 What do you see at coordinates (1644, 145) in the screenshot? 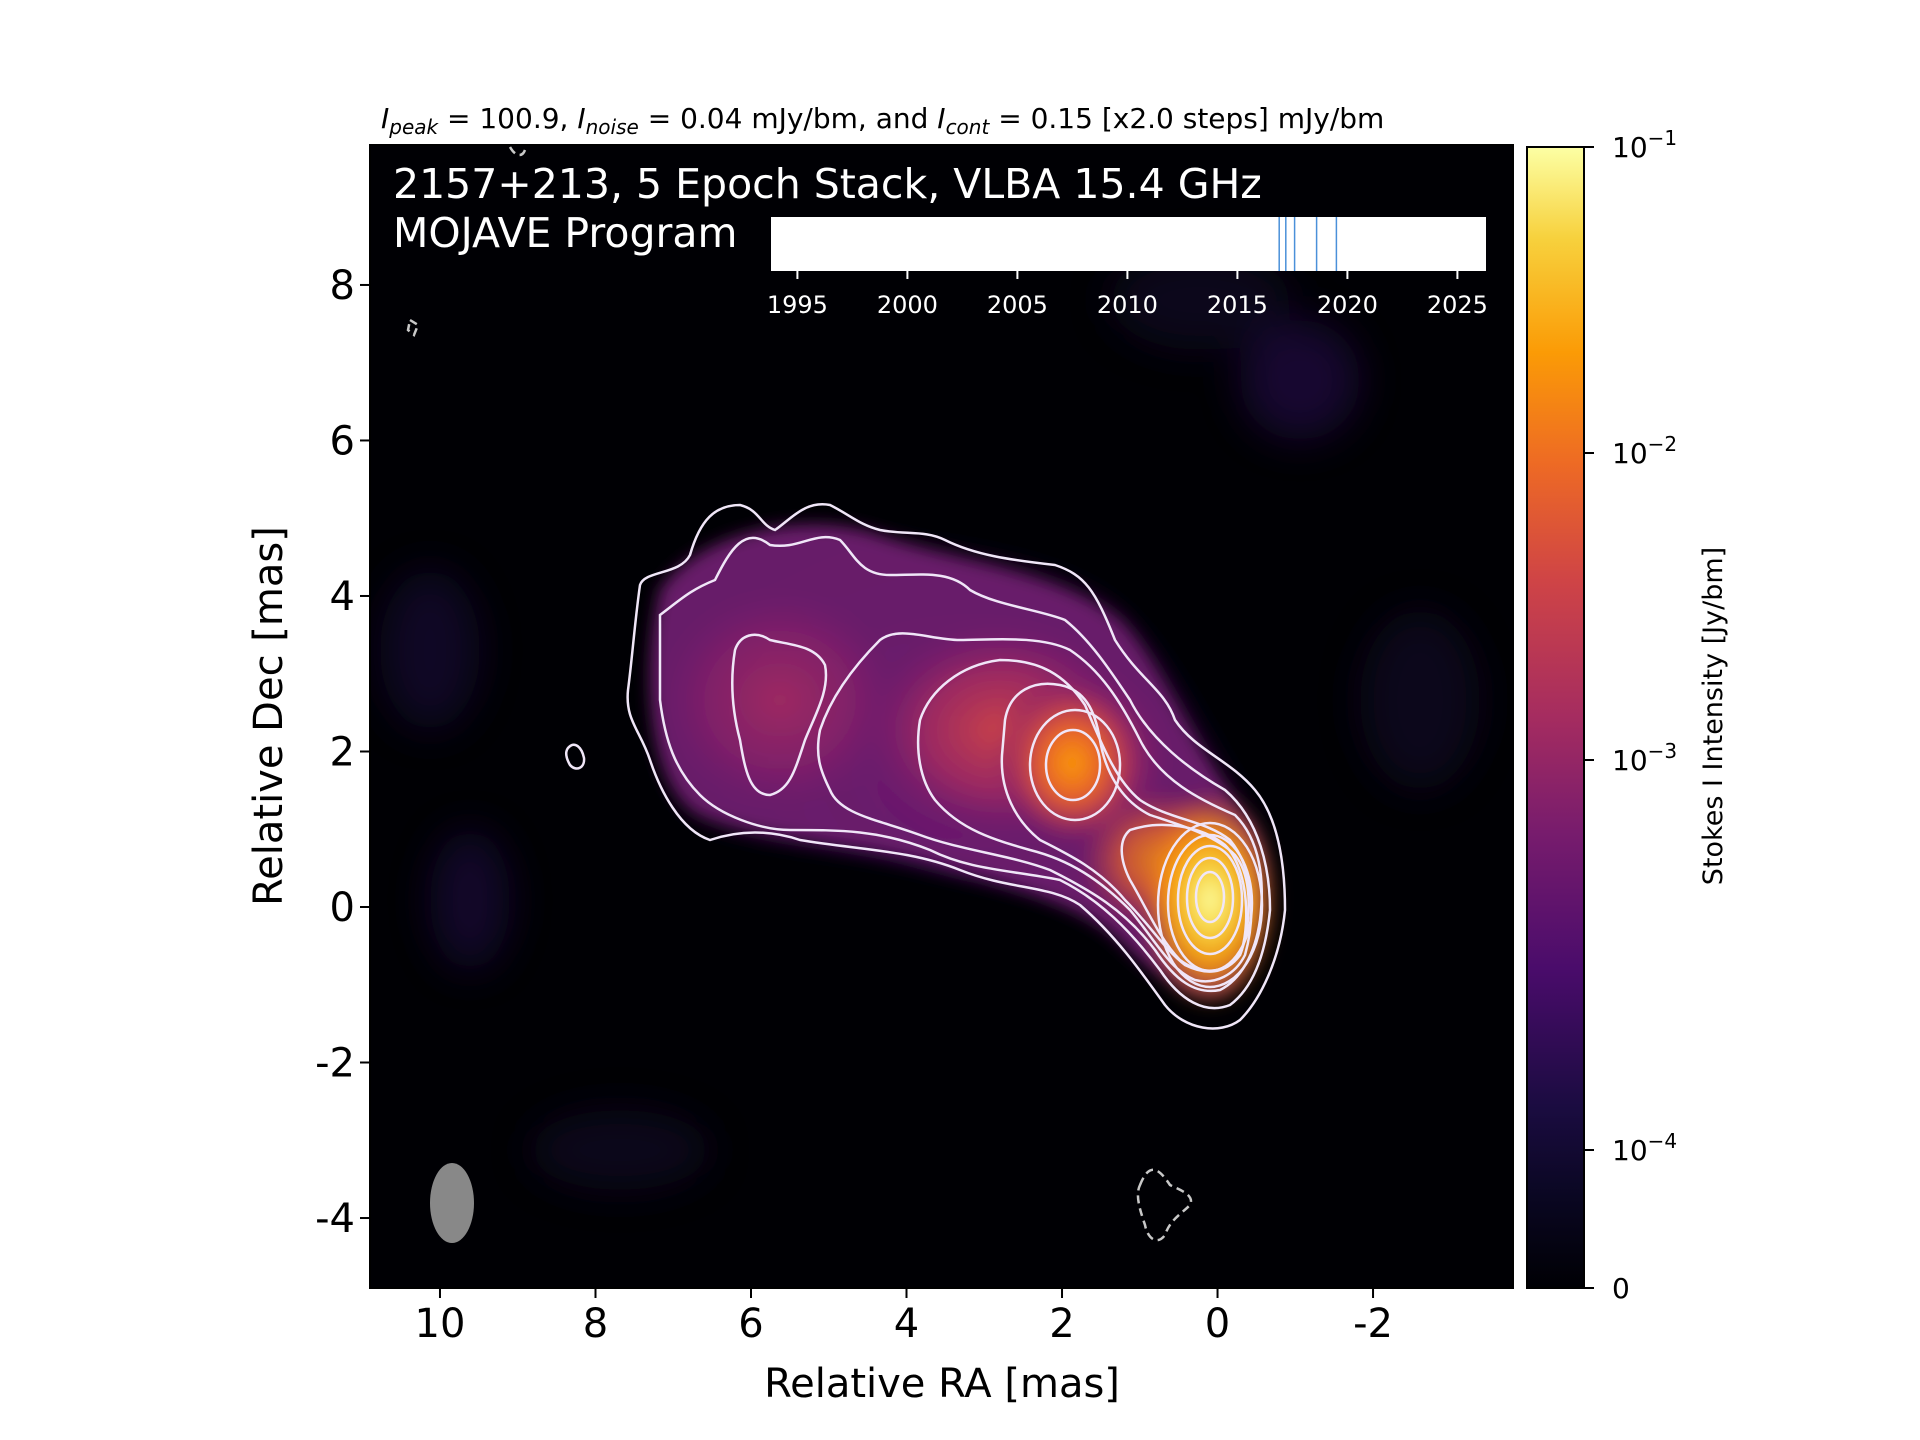
I see `colorbar-tick-label: 10⁻¹` at bounding box center [1644, 145].